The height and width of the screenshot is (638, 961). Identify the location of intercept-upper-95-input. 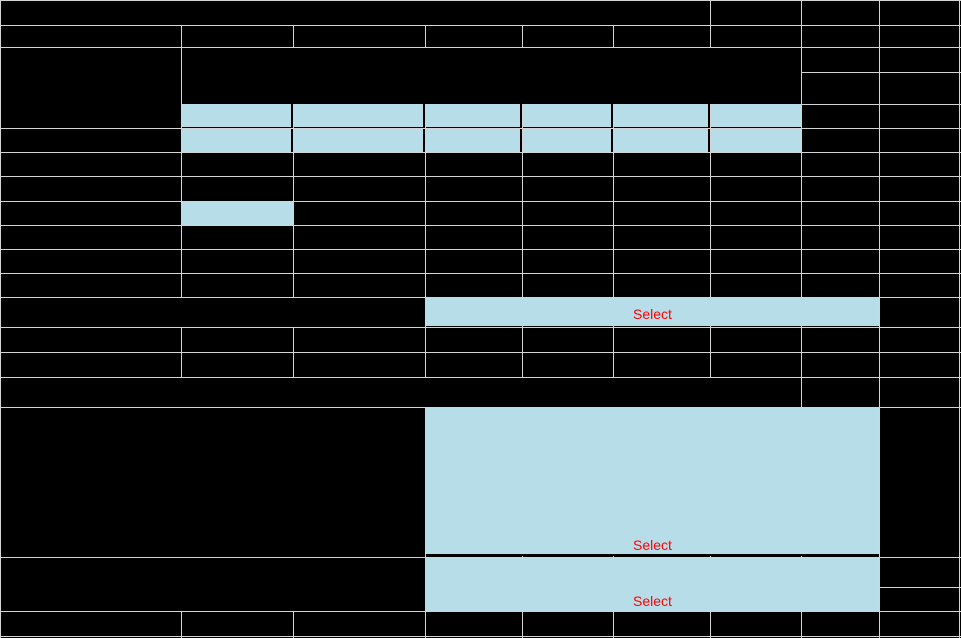
(756, 116).